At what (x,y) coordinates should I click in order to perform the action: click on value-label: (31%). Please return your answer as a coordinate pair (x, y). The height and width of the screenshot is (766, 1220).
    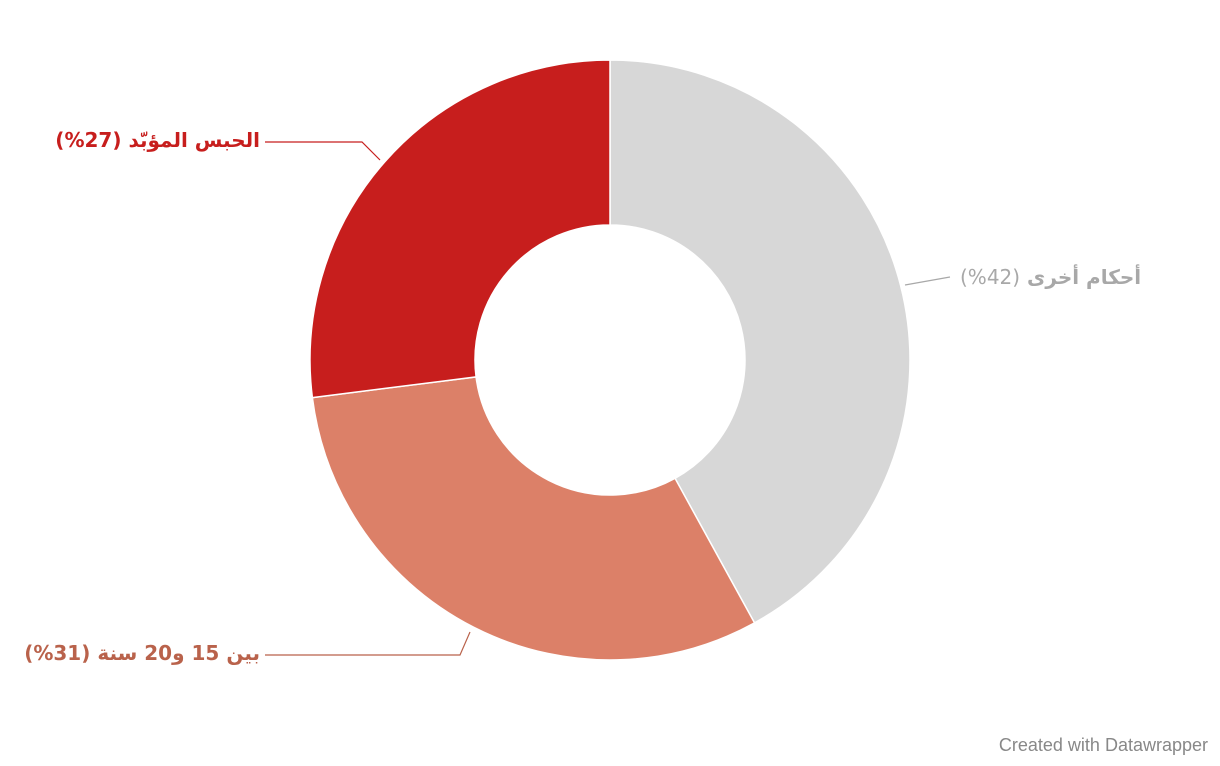
    Looking at the image, I should click on (57, 653).